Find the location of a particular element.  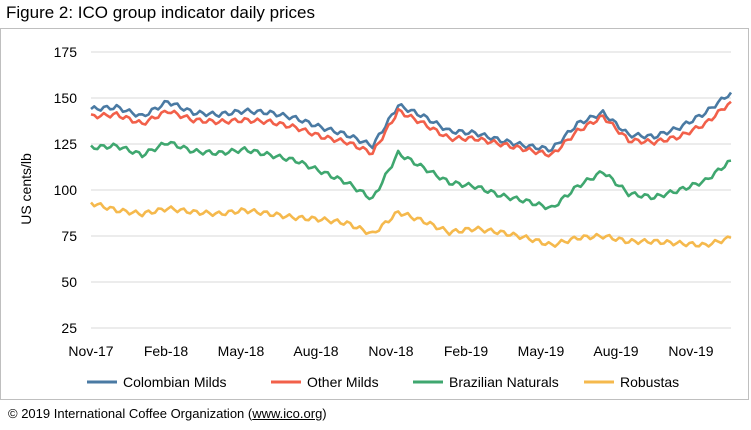

y-tick-label: 125 is located at coordinates (66, 144).